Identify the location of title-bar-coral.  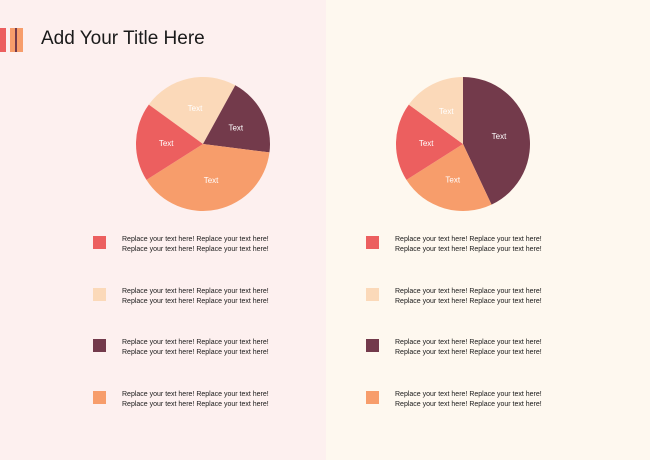
(3, 40).